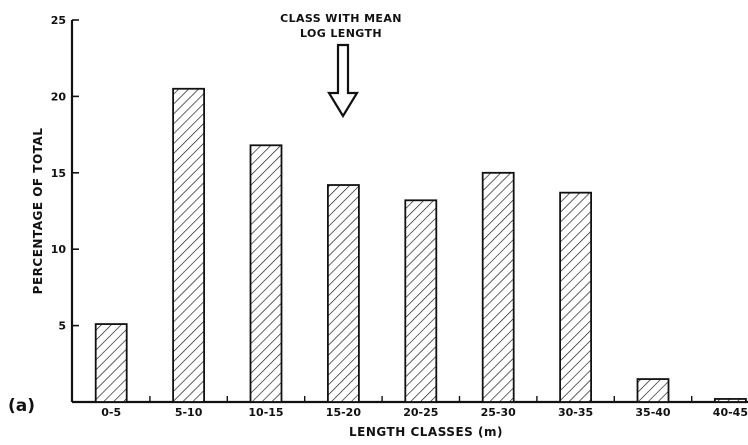  Describe the element at coordinates (341, 18) in the screenshot. I see `annotation-line-1: CLASS WITH MEAN` at that location.